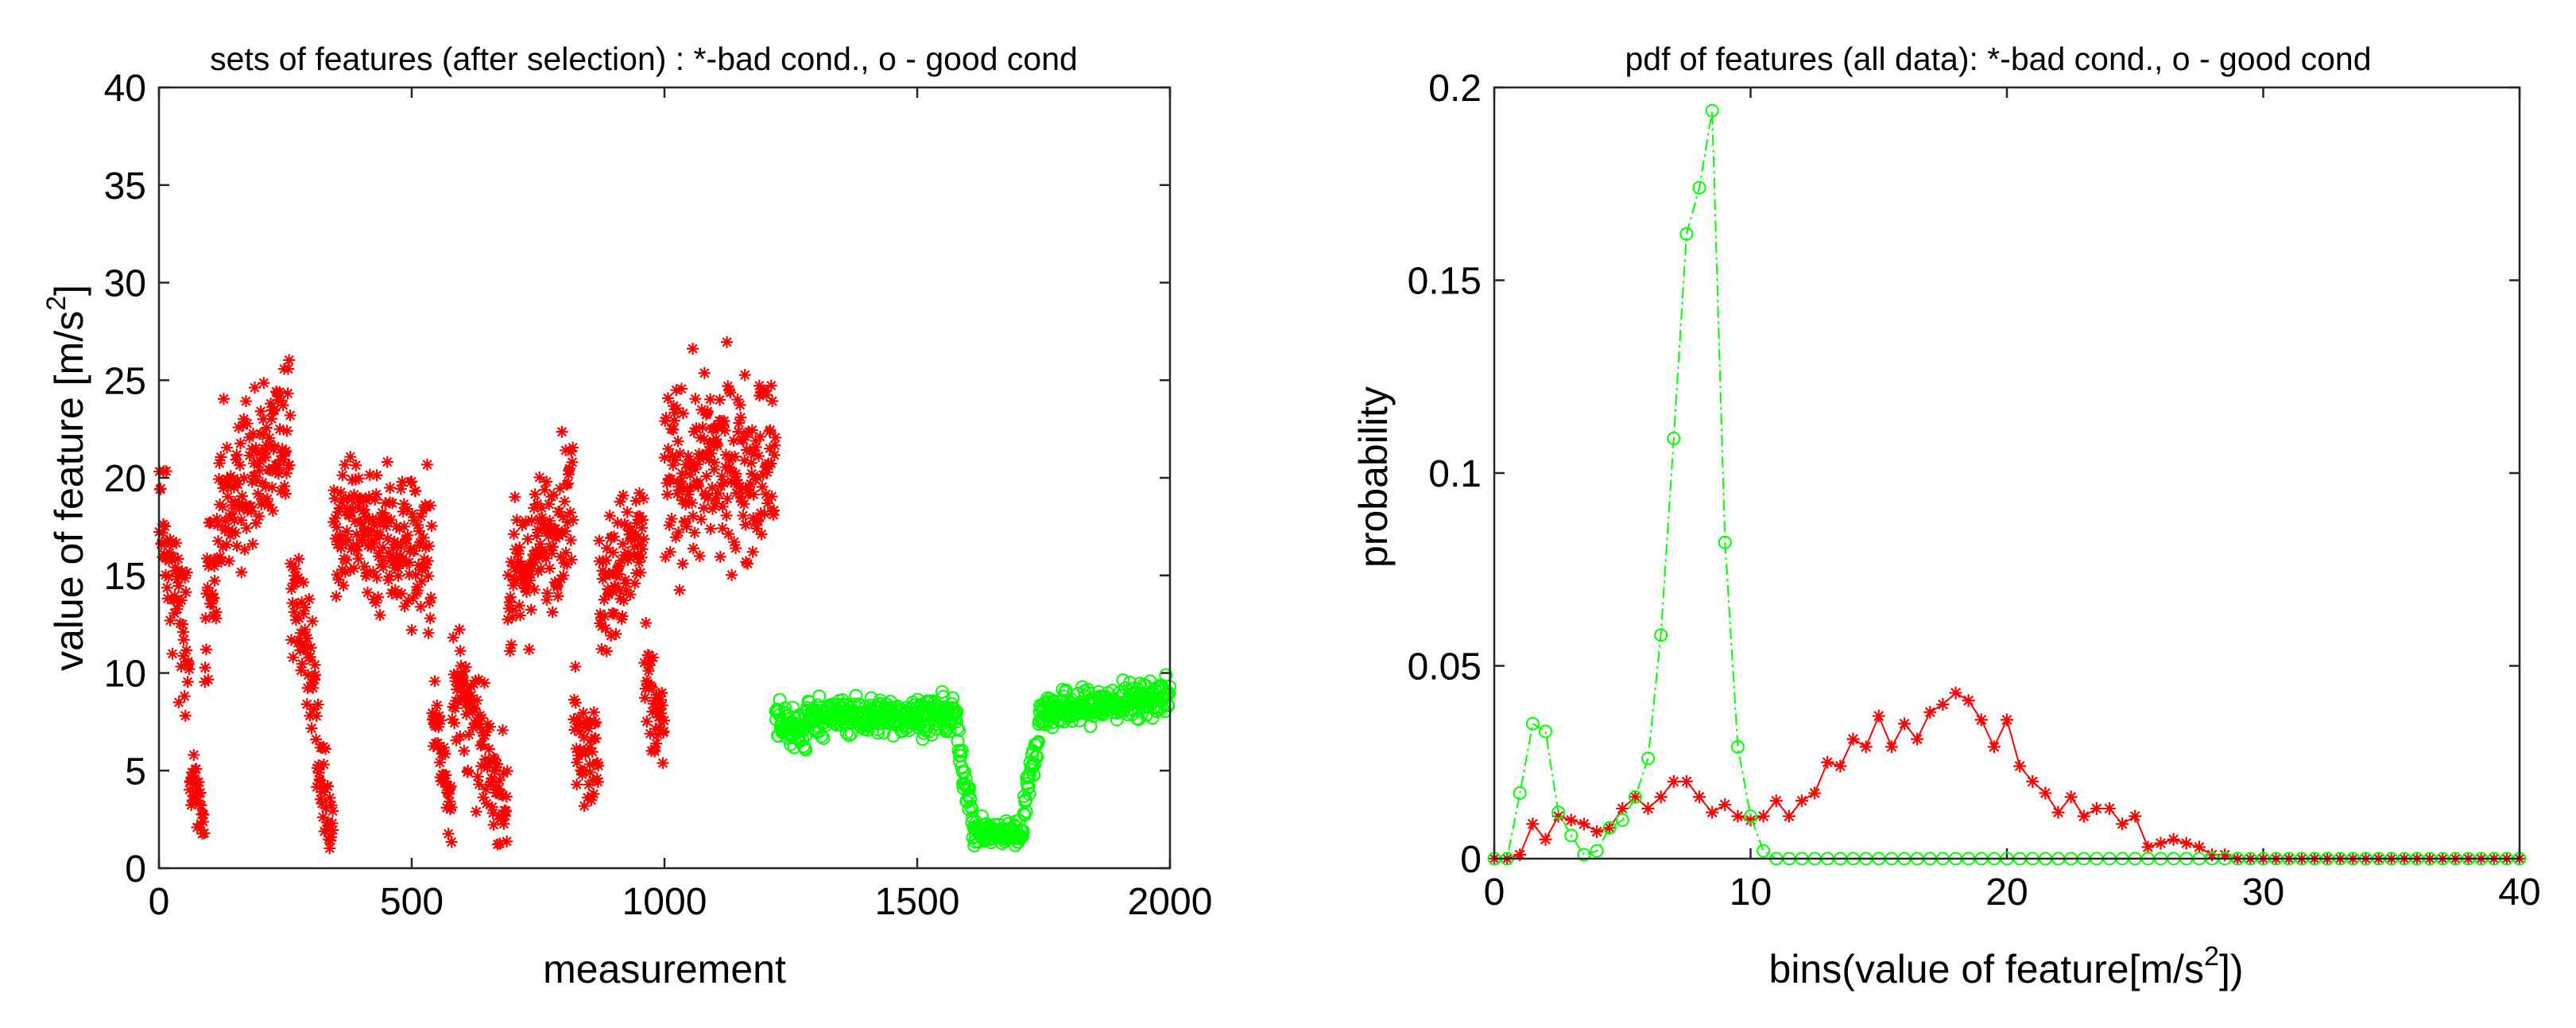 This screenshot has width=2576, height=1028. I want to click on scatter-y-tick-label: 25, so click(125, 381).